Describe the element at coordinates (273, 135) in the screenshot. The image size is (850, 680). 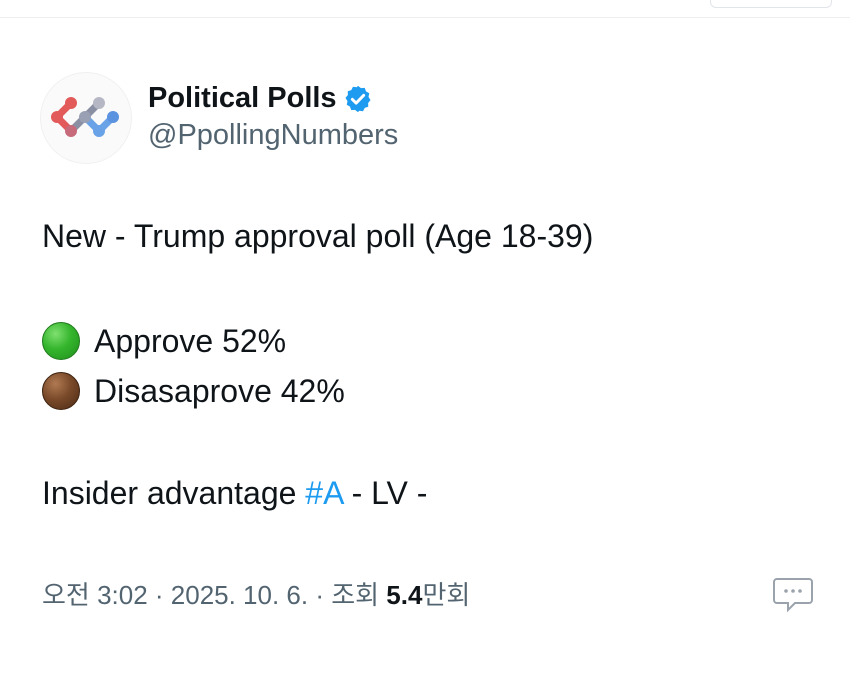
I see `author-handle: @PpollingNumbers` at that location.